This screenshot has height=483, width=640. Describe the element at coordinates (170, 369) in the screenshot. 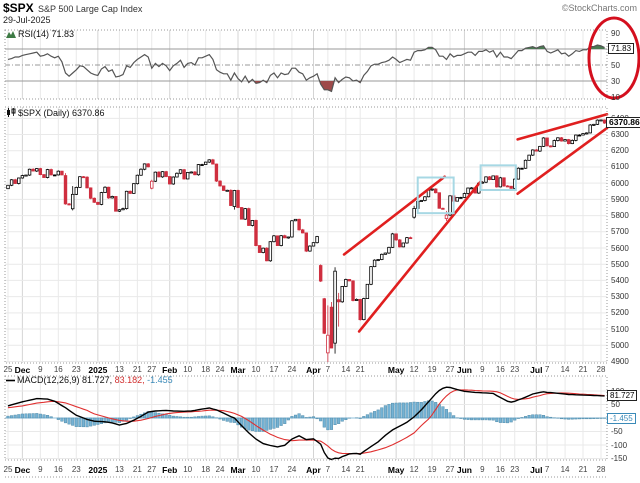

I see `date-label: Feb` at that location.